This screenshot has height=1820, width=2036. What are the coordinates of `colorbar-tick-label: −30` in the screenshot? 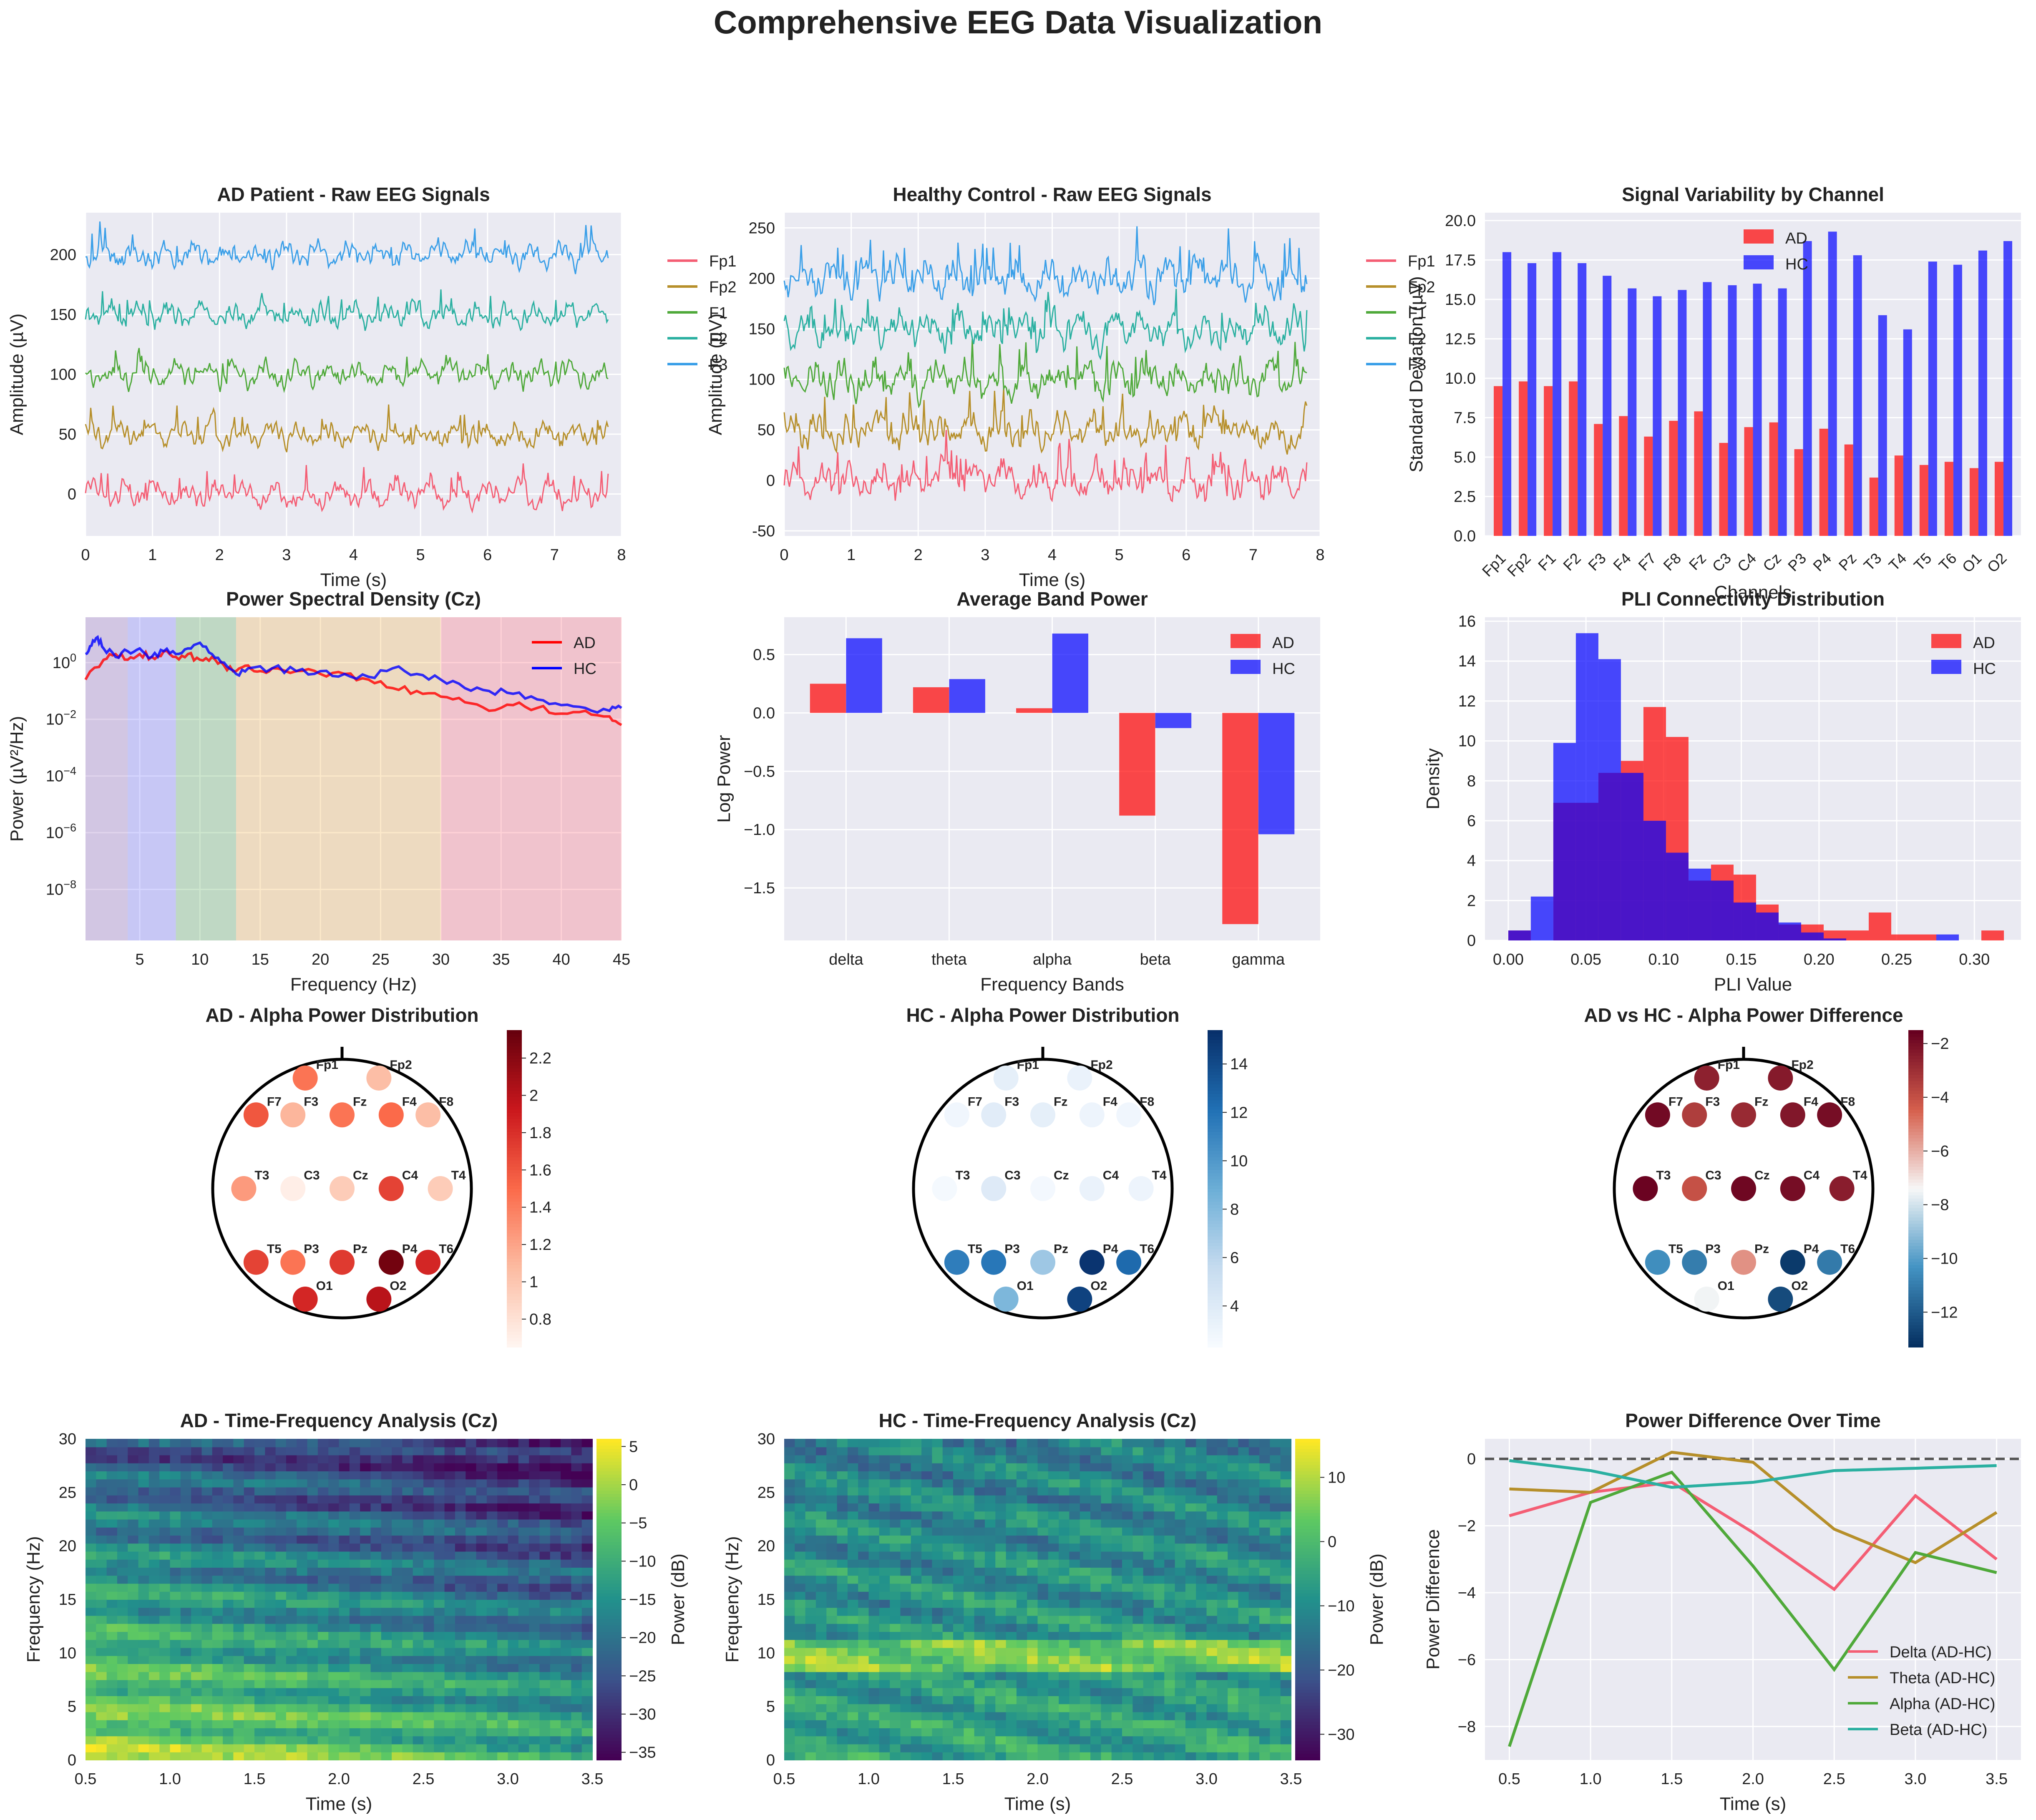 It's located at (643, 1714).